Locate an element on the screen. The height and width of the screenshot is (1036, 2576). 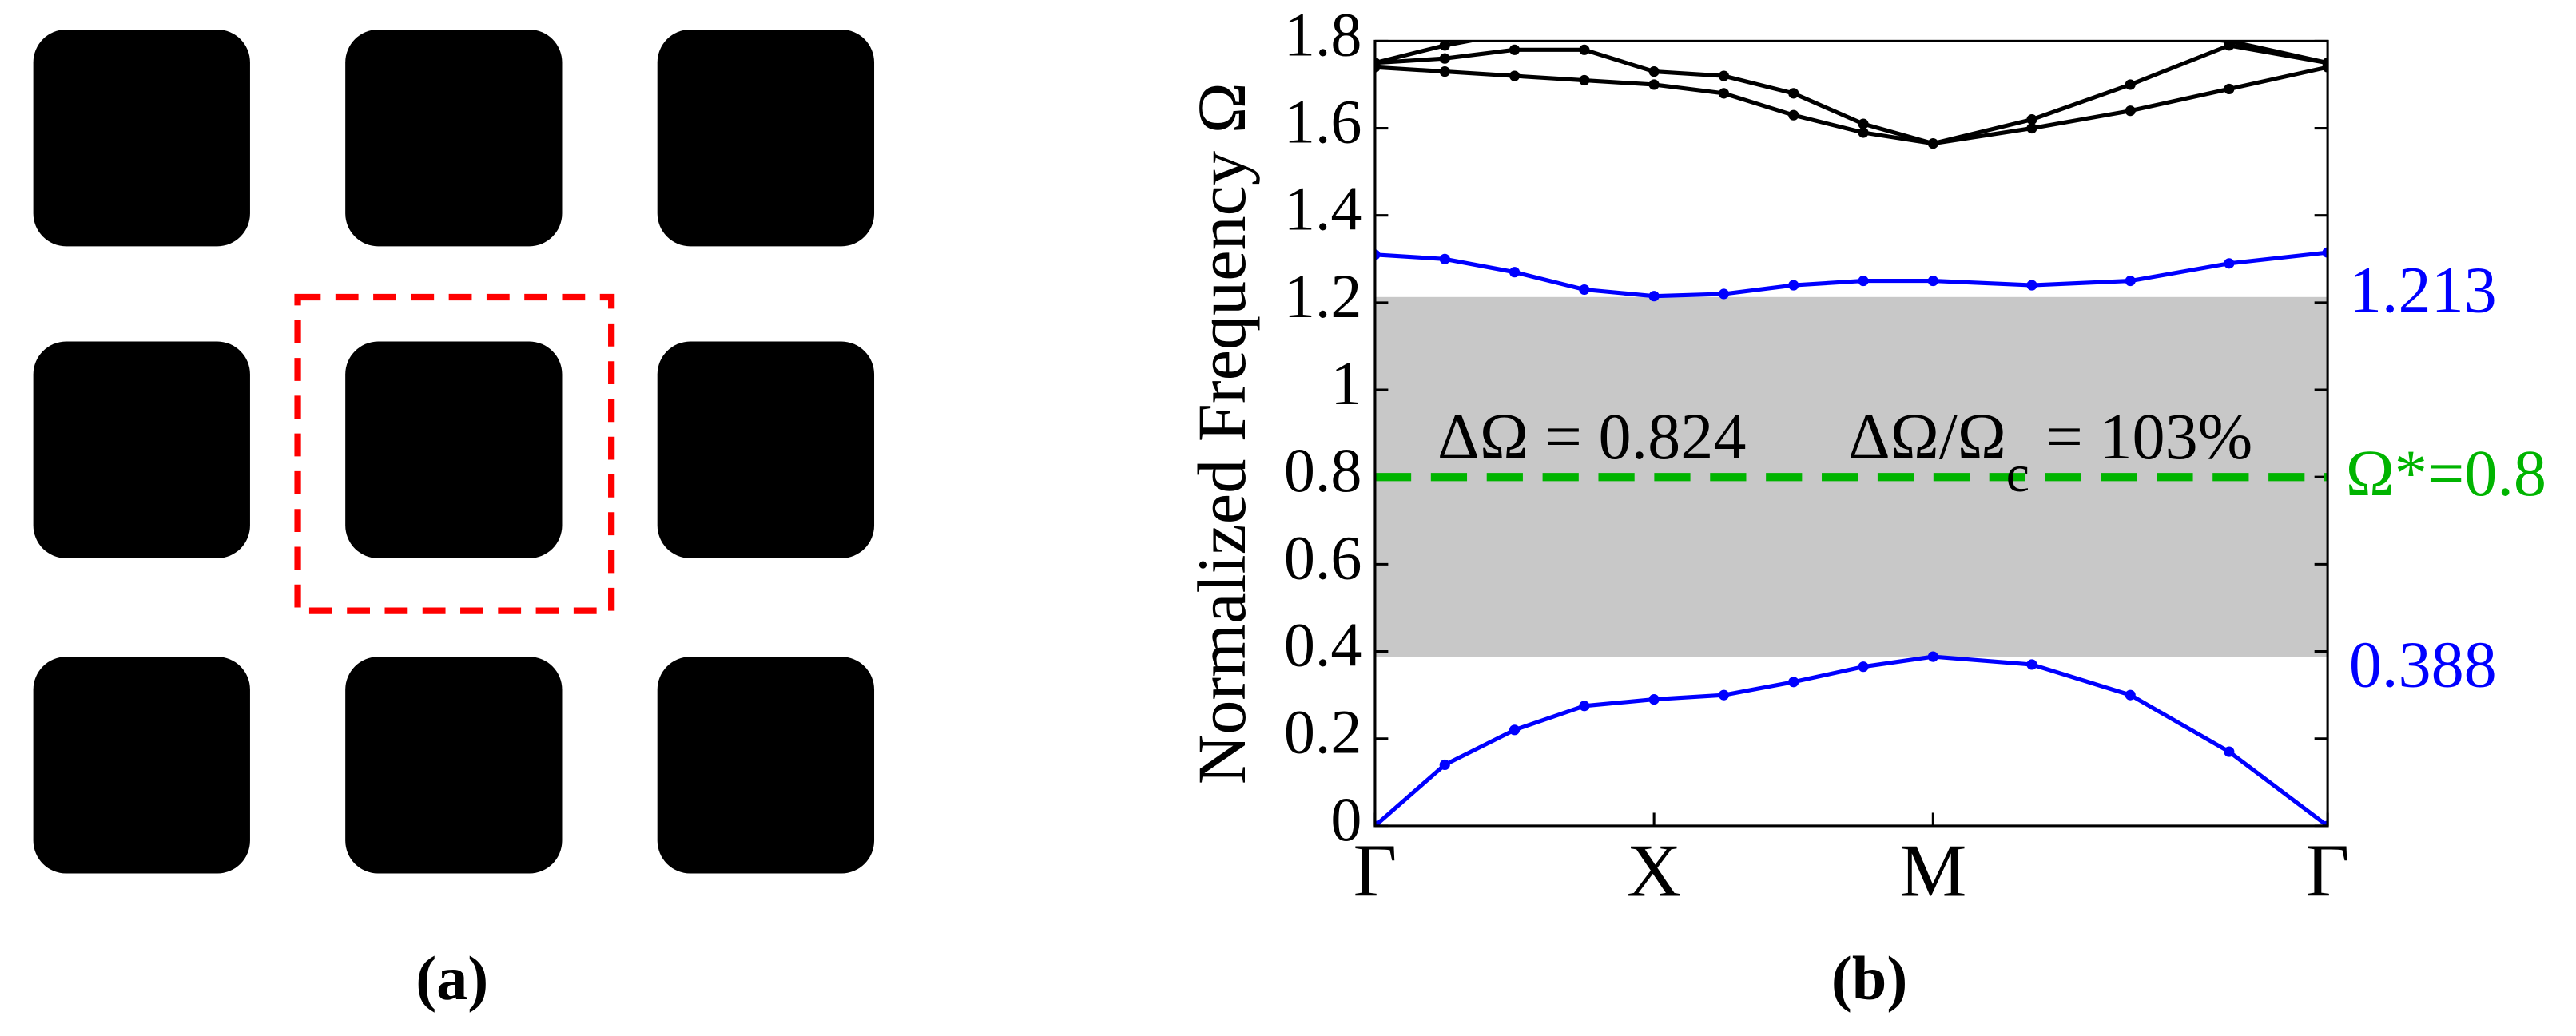
annotation-subscript: c is located at coordinates (2017, 474).